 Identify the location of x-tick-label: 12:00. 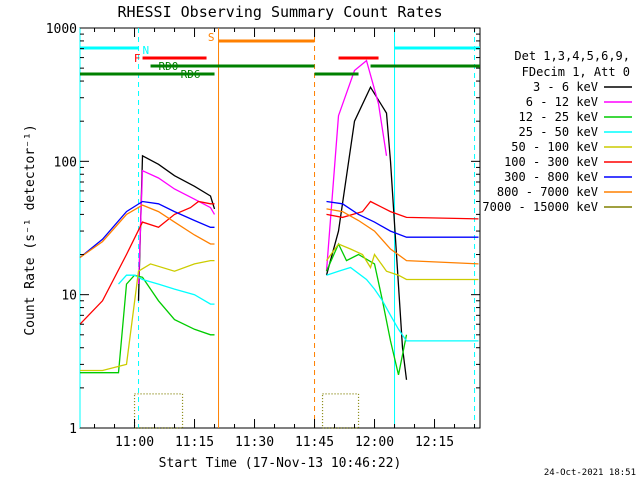
(374, 442).